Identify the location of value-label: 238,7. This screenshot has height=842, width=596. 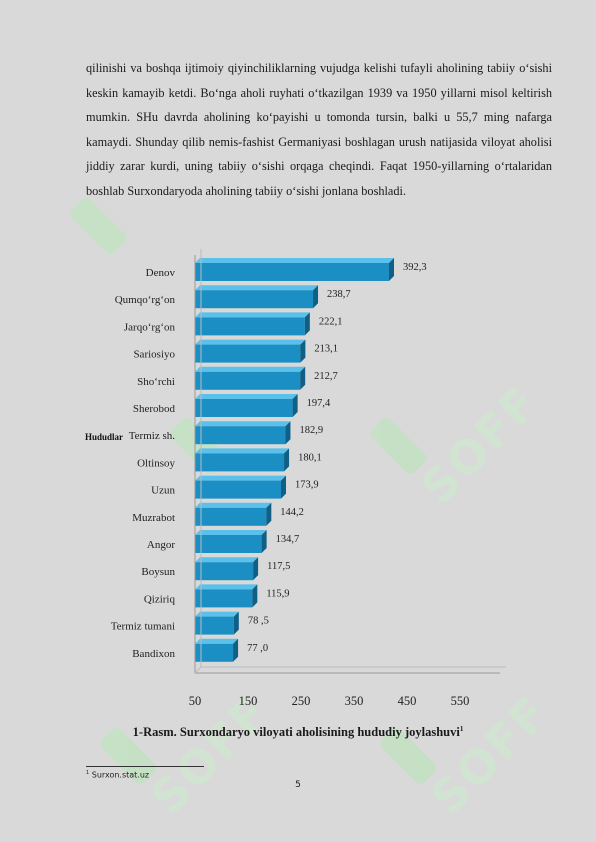
(339, 294).